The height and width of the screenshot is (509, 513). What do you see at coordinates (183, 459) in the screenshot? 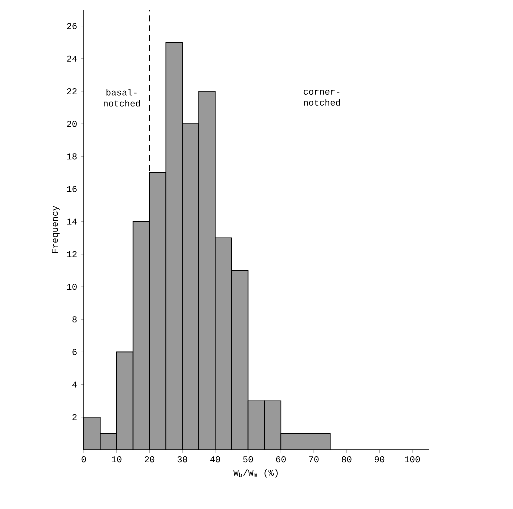
I see `x-tick-label: 30` at bounding box center [183, 459].